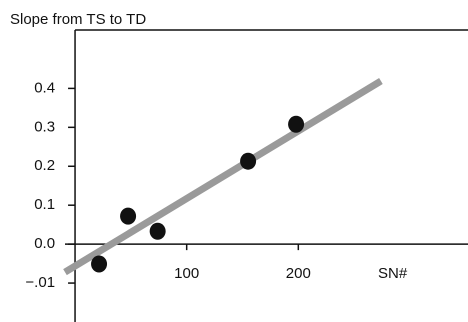 The image size is (468, 322). What do you see at coordinates (40, 282) in the screenshot?
I see `y-tick-label: −.01` at bounding box center [40, 282].